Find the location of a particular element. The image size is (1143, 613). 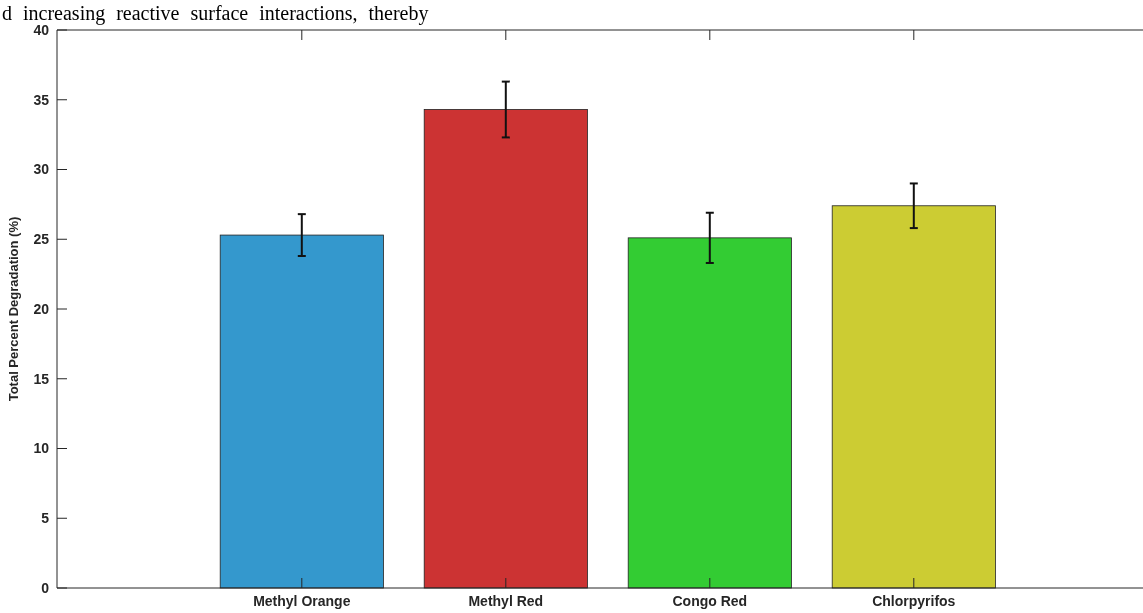

y-tick-label: 30 is located at coordinates (41, 169).